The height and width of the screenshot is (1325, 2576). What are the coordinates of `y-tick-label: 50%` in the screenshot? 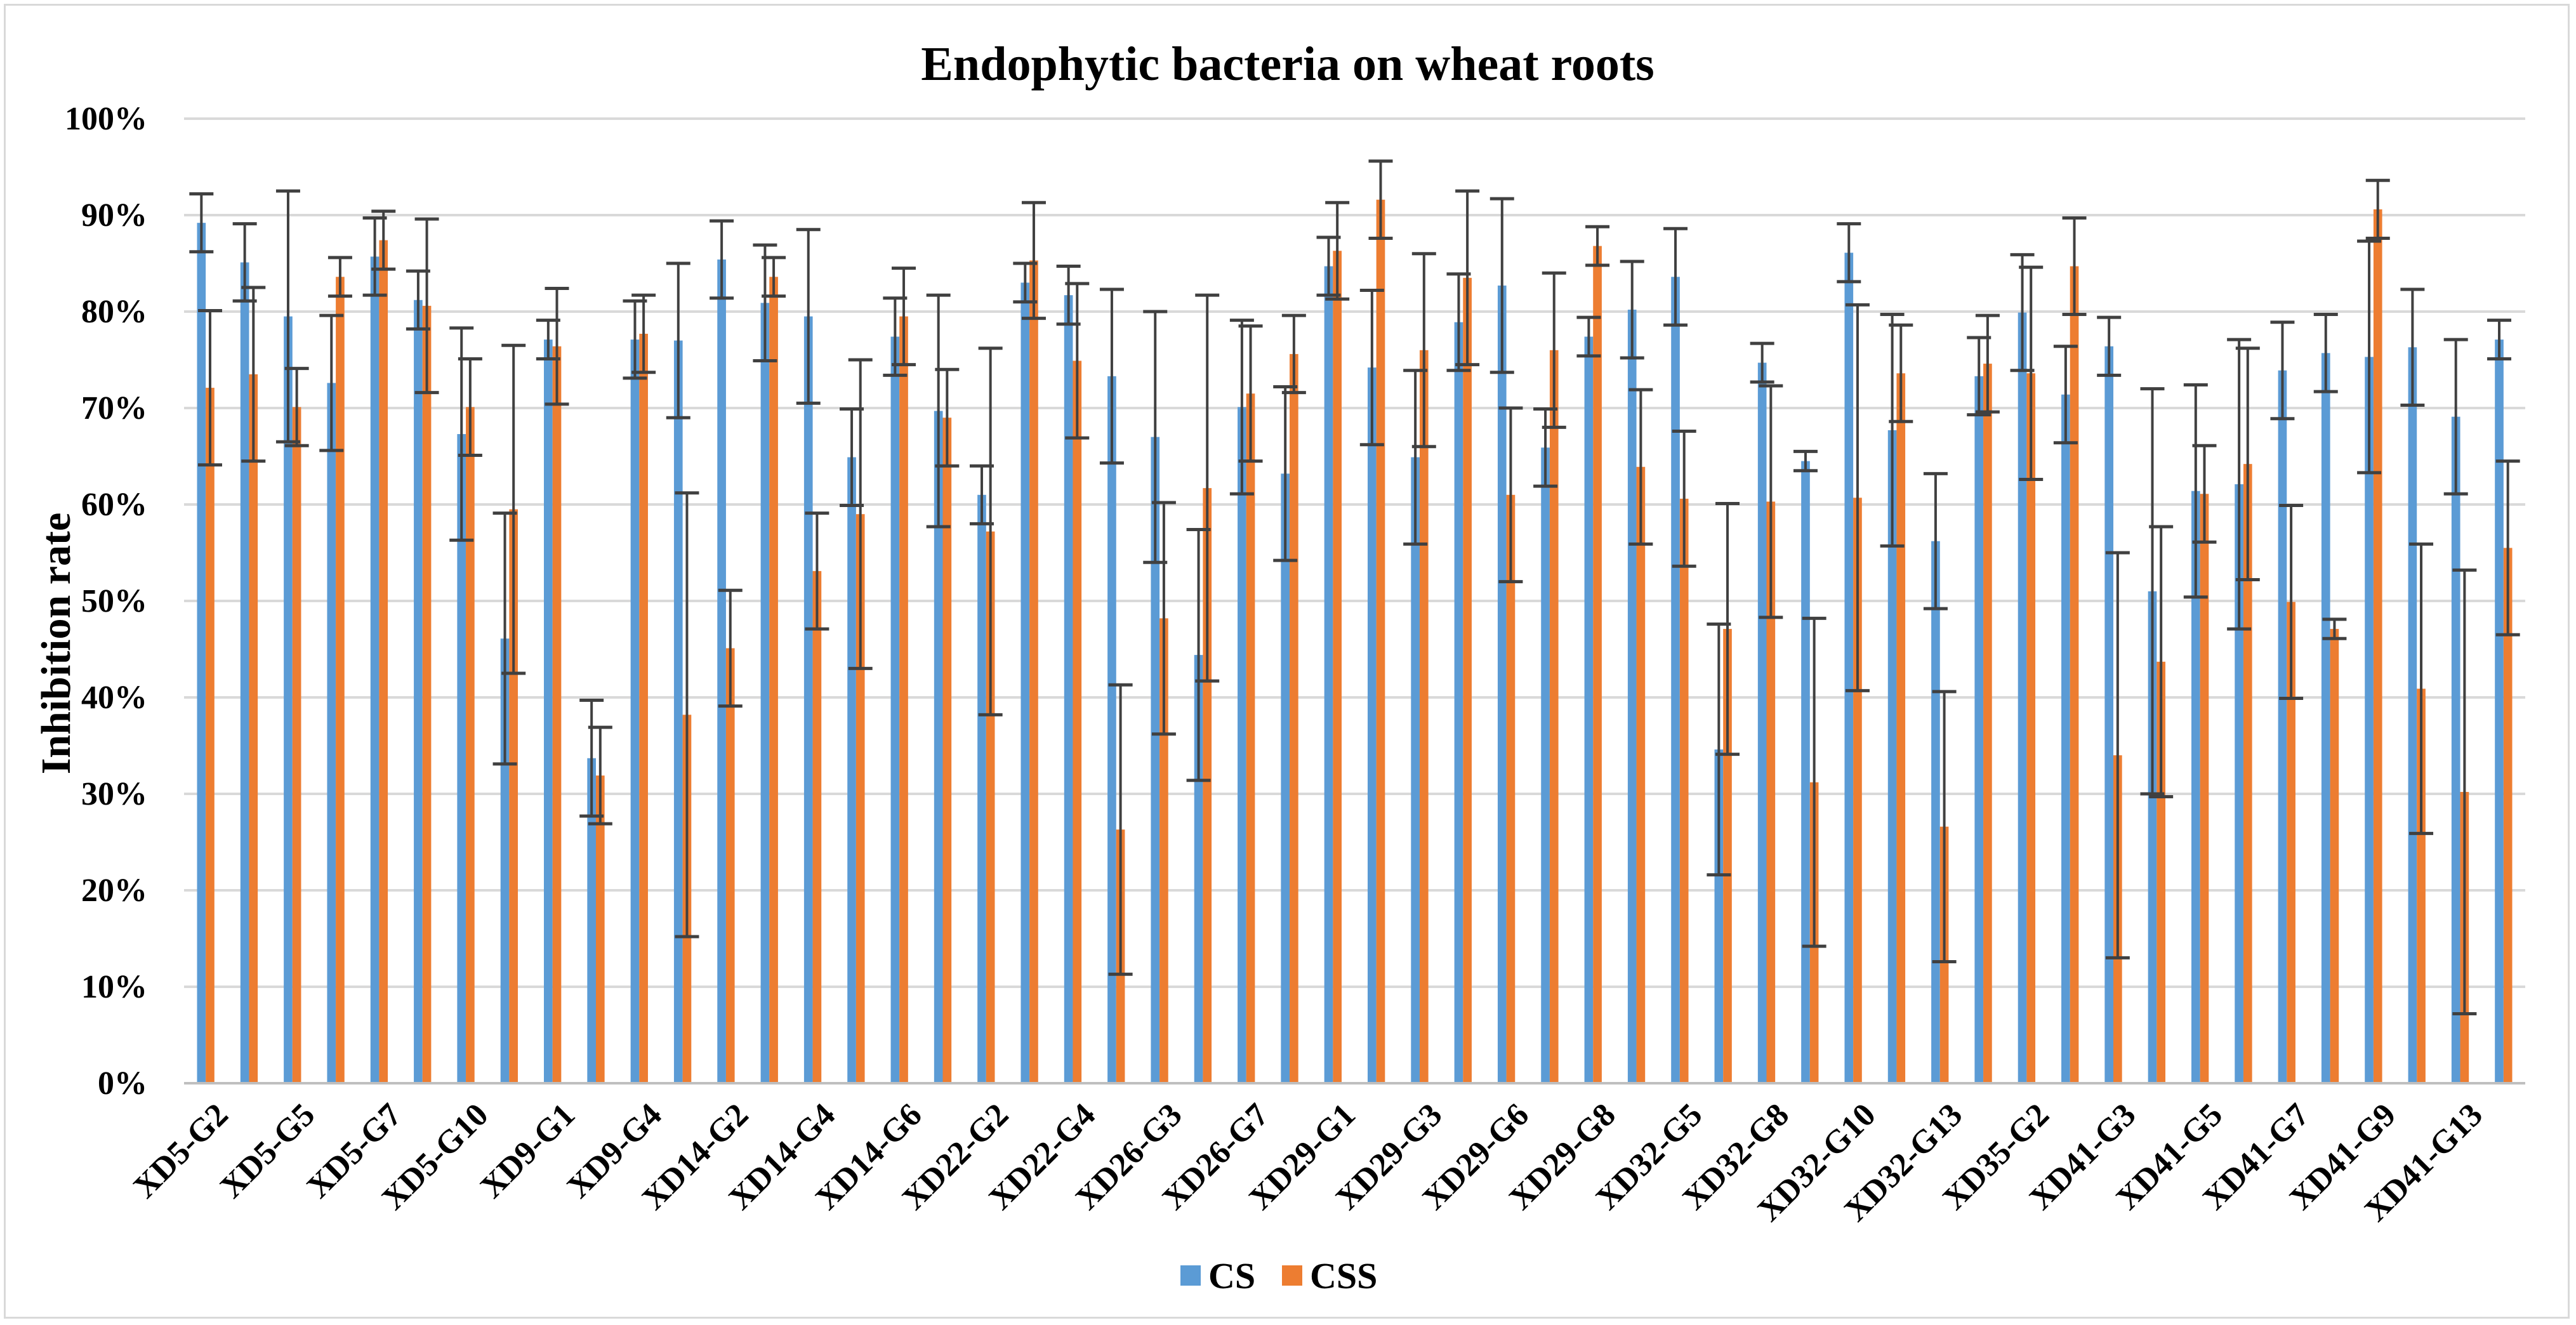 It's located at (114, 601).